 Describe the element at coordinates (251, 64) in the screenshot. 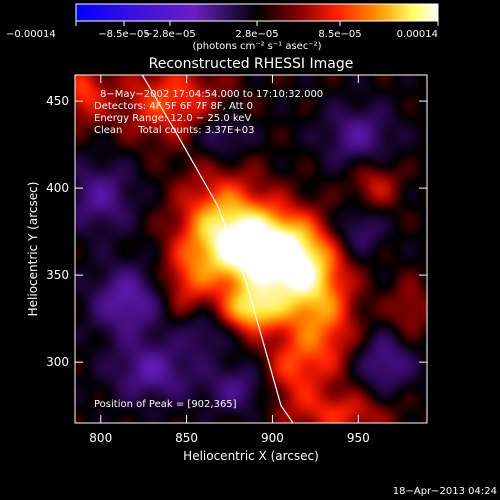

I see `chart-title: Reconstructed RHESSI Image` at that location.